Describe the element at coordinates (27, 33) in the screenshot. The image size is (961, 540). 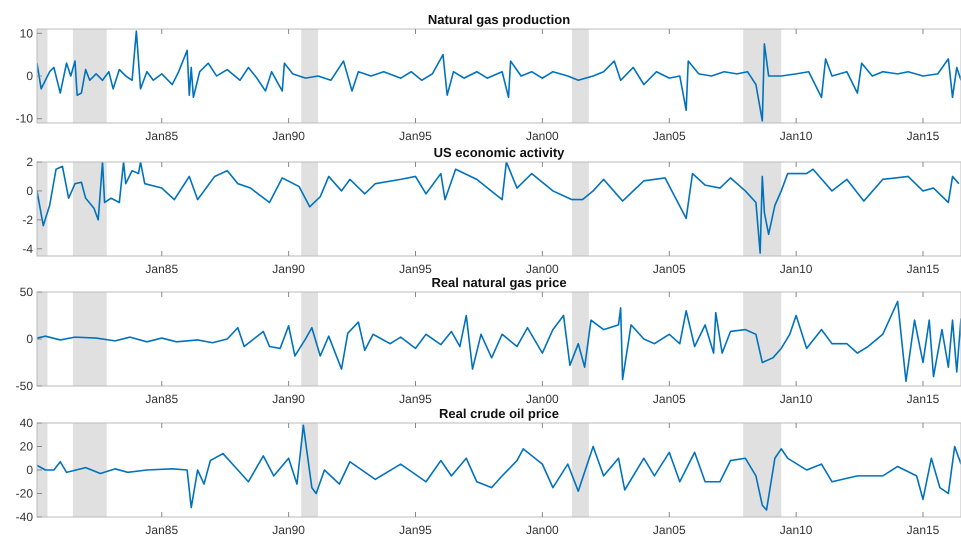
I see `y-tick-label: 10` at that location.